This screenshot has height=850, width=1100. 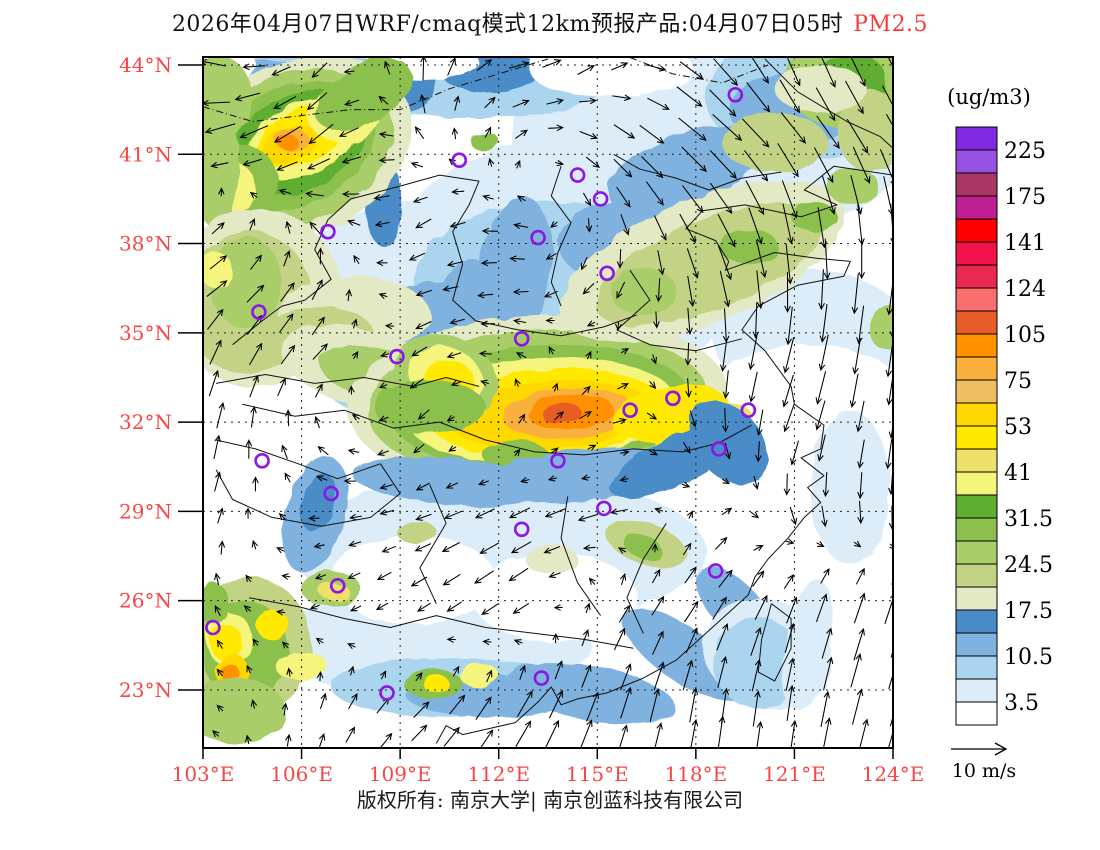 What do you see at coordinates (891, 24) in the screenshot?
I see `title-species-pm25: PM2.5` at bounding box center [891, 24].